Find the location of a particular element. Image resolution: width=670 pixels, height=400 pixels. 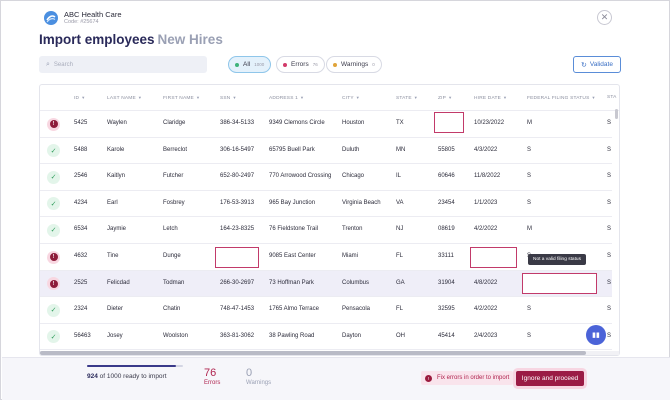

cell-city: Pensacola is located at coordinates (356, 309).